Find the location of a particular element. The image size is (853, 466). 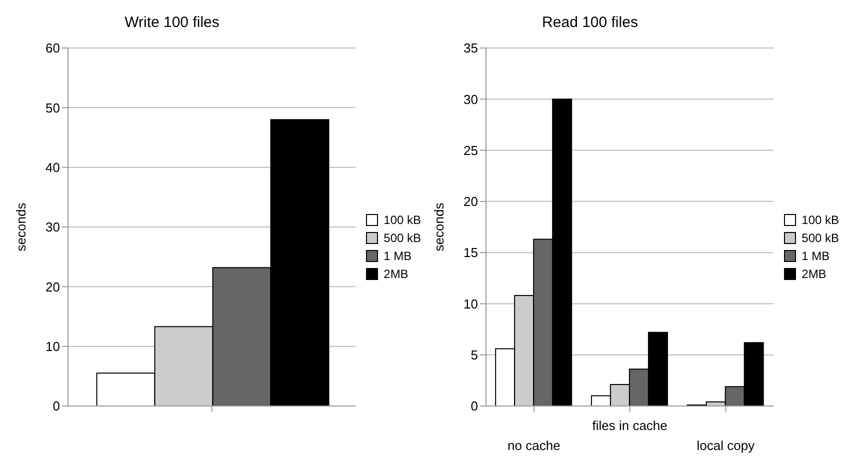

y-tick-label: 40 is located at coordinates (53, 167).